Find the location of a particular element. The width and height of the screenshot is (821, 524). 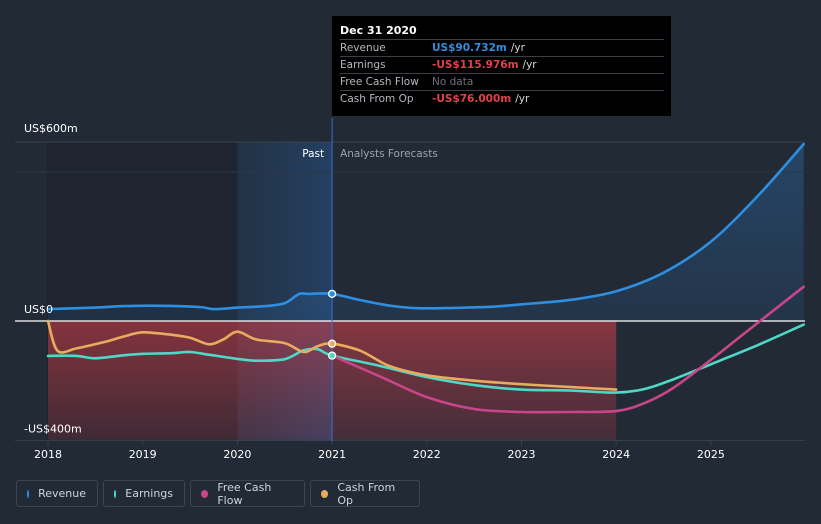

past-label: Past is located at coordinates (313, 154).